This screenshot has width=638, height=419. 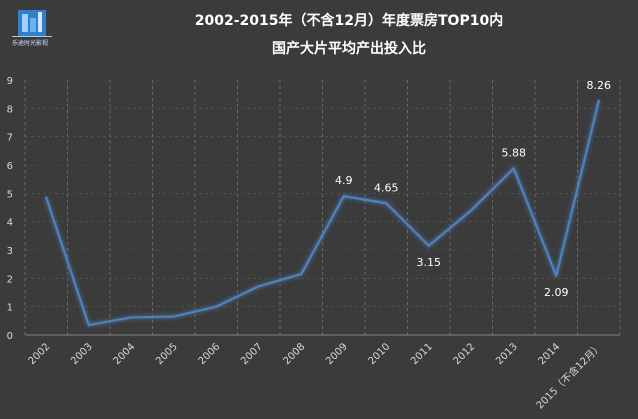 What do you see at coordinates (10, 251) in the screenshot?
I see `y-tick-label: 3` at bounding box center [10, 251].